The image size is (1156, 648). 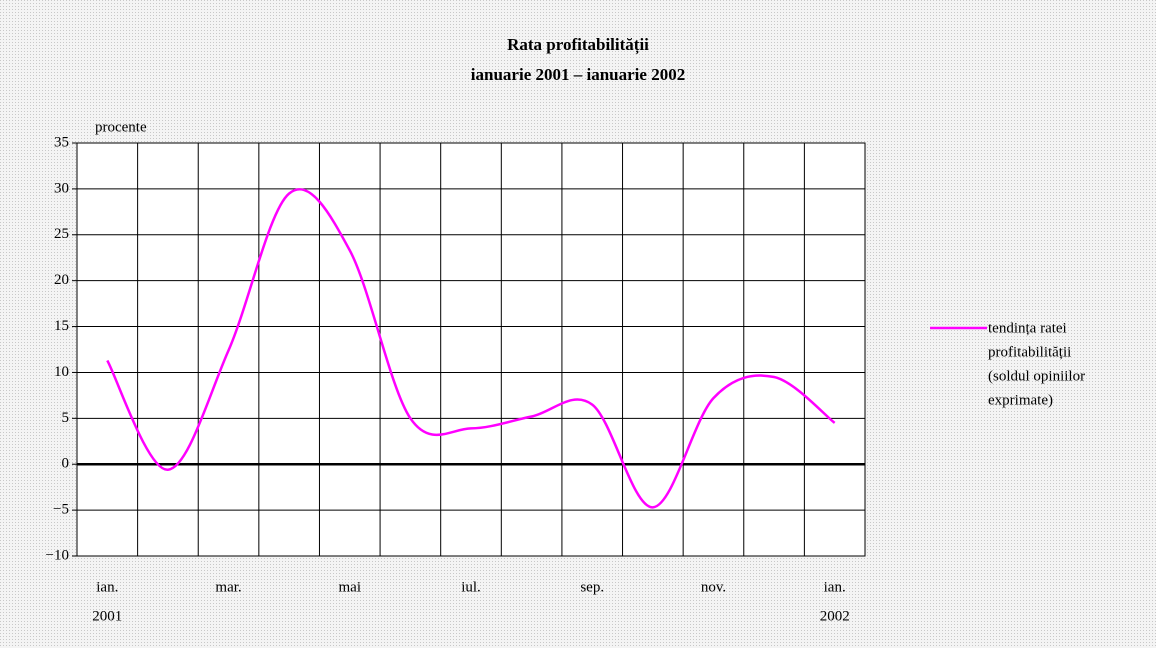 I want to click on x-tick-label: sep., so click(x=592, y=587).